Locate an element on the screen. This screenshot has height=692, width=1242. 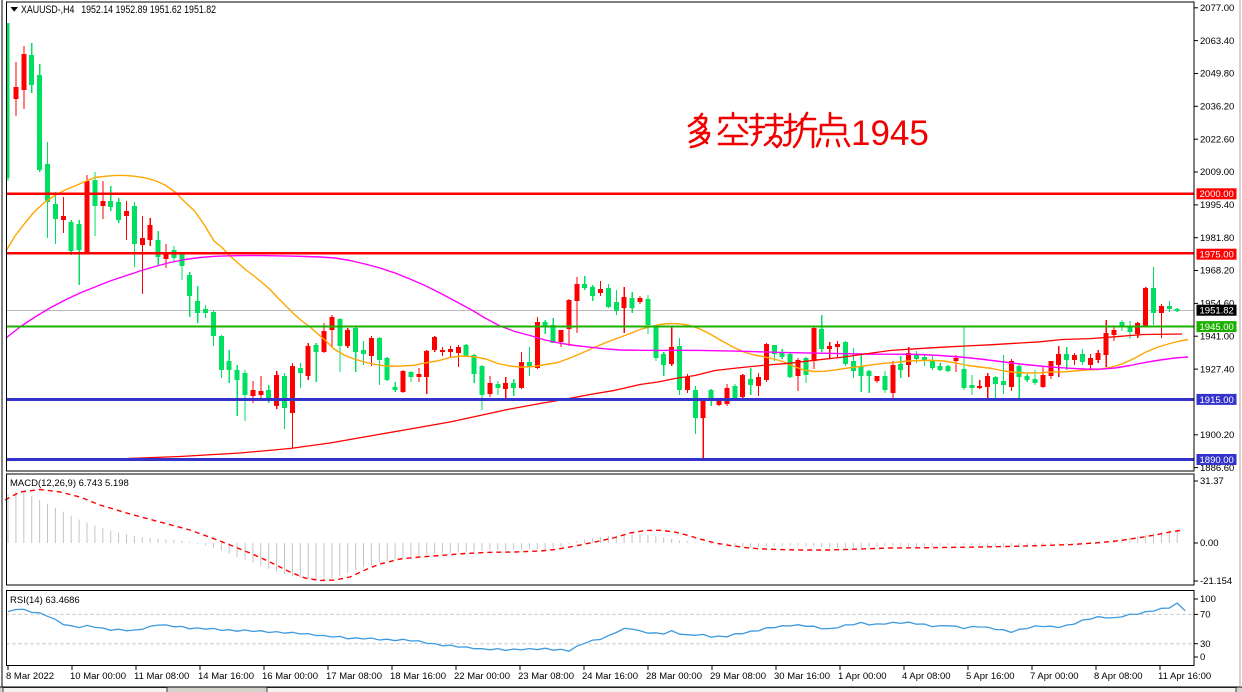
svg-text: 31.37 is located at coordinates (1212, 481).